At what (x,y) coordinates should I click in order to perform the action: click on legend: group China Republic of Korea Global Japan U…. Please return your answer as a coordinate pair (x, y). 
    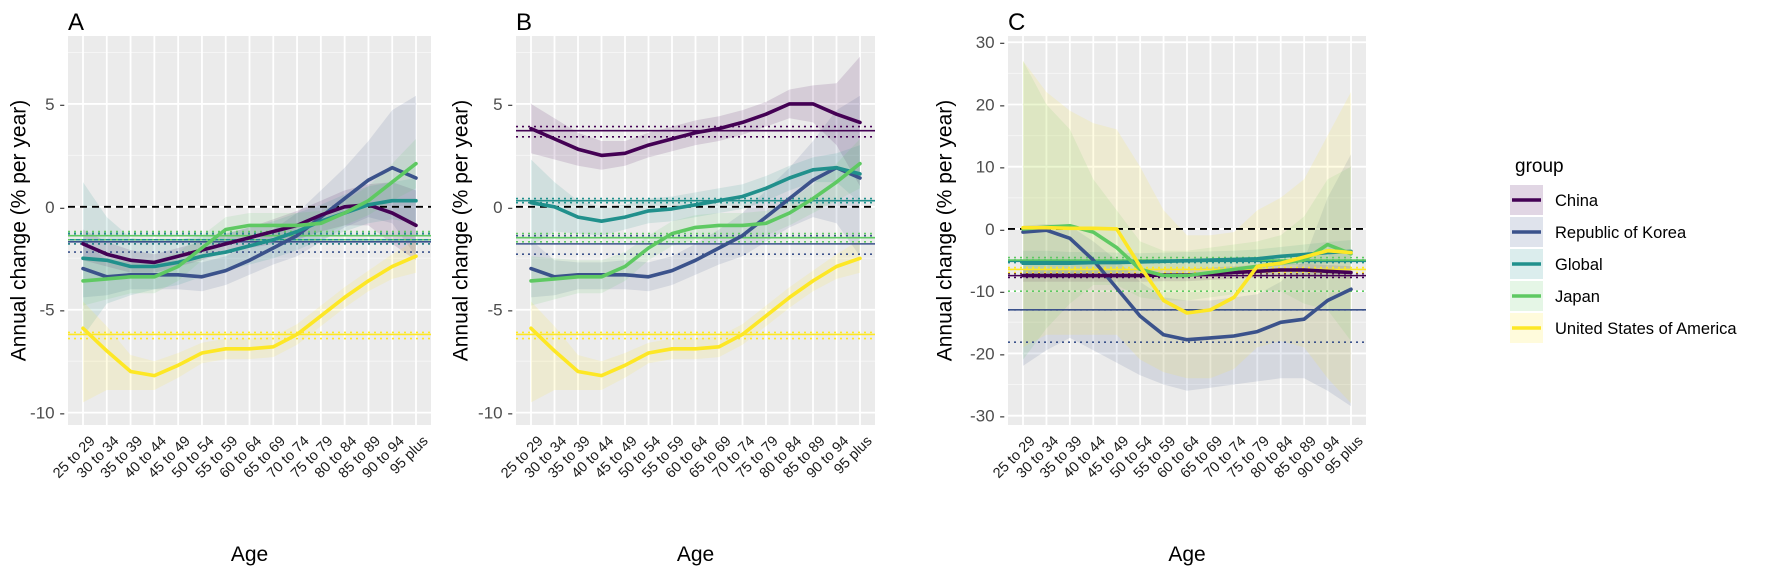
    Looking at the image, I should click on (1623, 249).